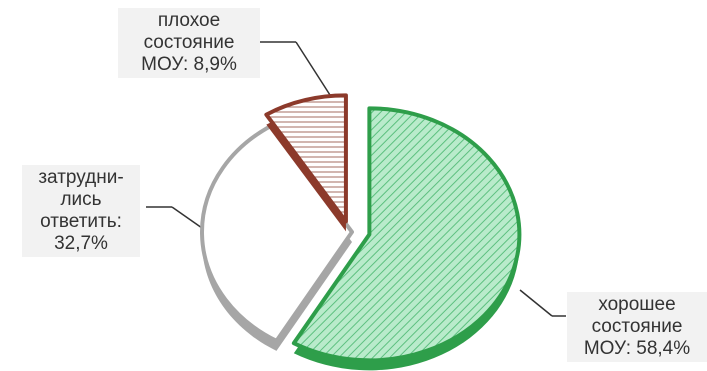 Image resolution: width=707 pixels, height=371 pixels. What do you see at coordinates (187, 217) in the screenshot?
I see `leader-line-hard-diag` at bounding box center [187, 217].